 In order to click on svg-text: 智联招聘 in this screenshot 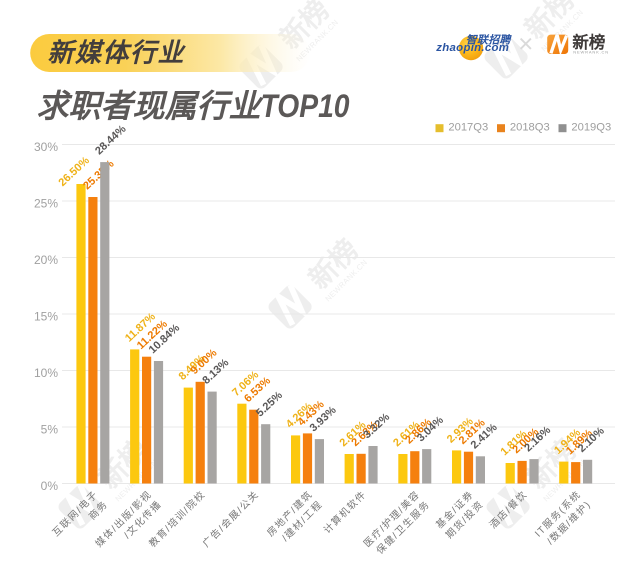, I will do `click(489, 39)`.